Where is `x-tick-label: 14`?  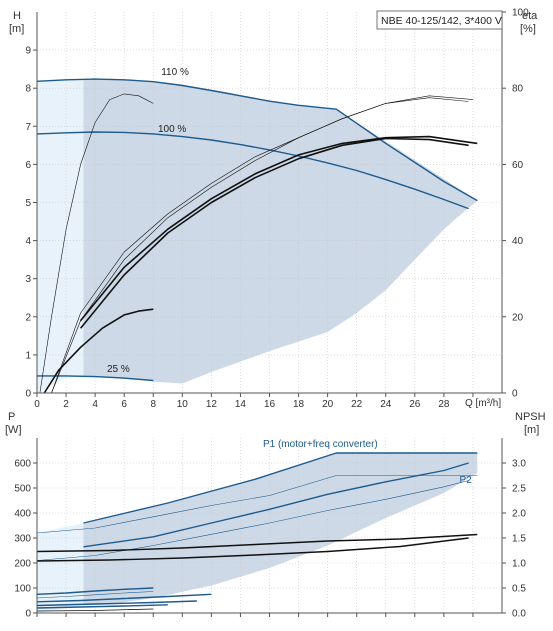
x-tick-label: 14 is located at coordinates (241, 404).